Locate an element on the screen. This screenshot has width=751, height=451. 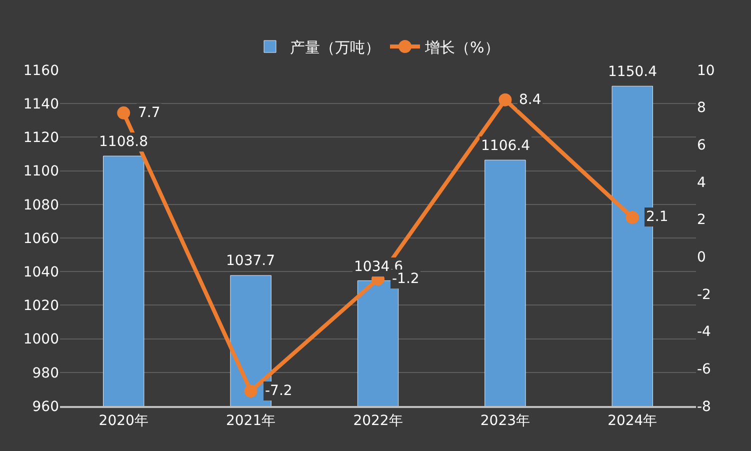
y2-tick-label: 6 is located at coordinates (701, 146).